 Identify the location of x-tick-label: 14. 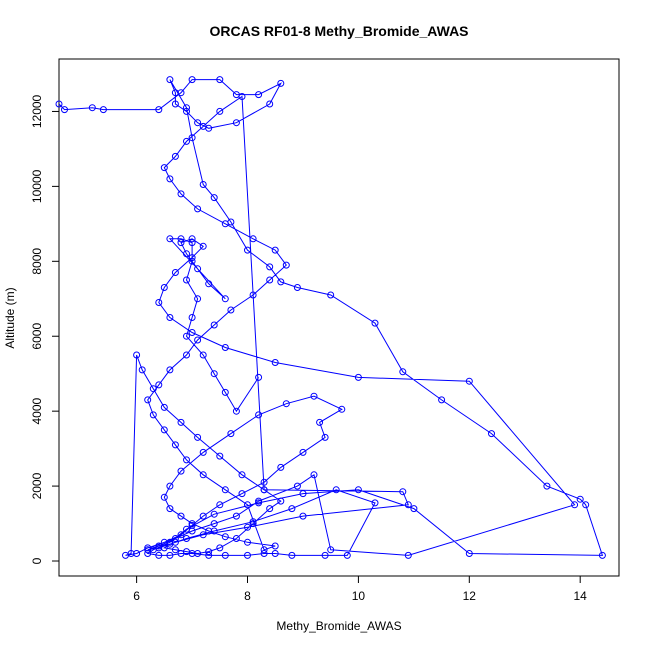
(581, 596).